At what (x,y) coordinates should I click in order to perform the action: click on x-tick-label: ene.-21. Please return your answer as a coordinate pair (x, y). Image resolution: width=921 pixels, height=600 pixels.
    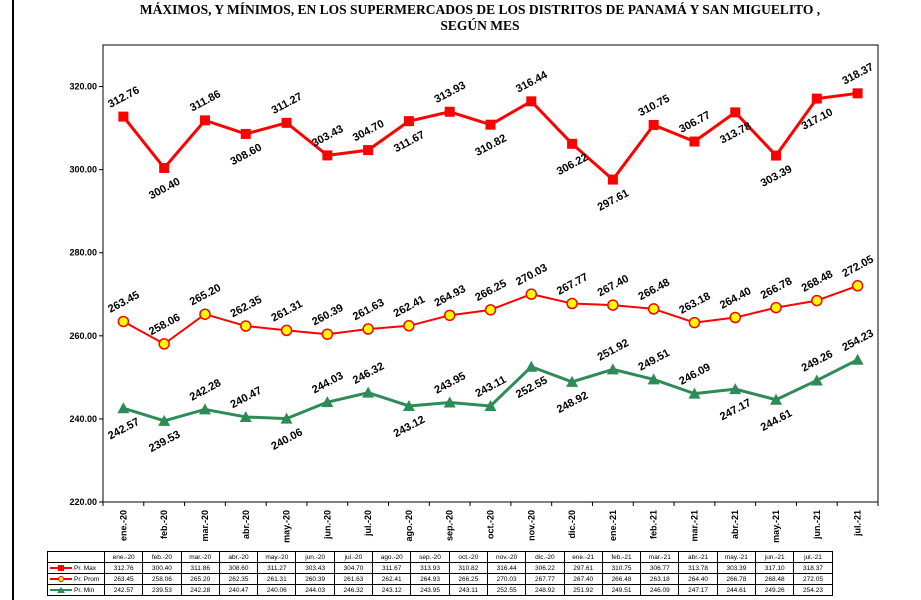
    Looking at the image, I should click on (613, 525).